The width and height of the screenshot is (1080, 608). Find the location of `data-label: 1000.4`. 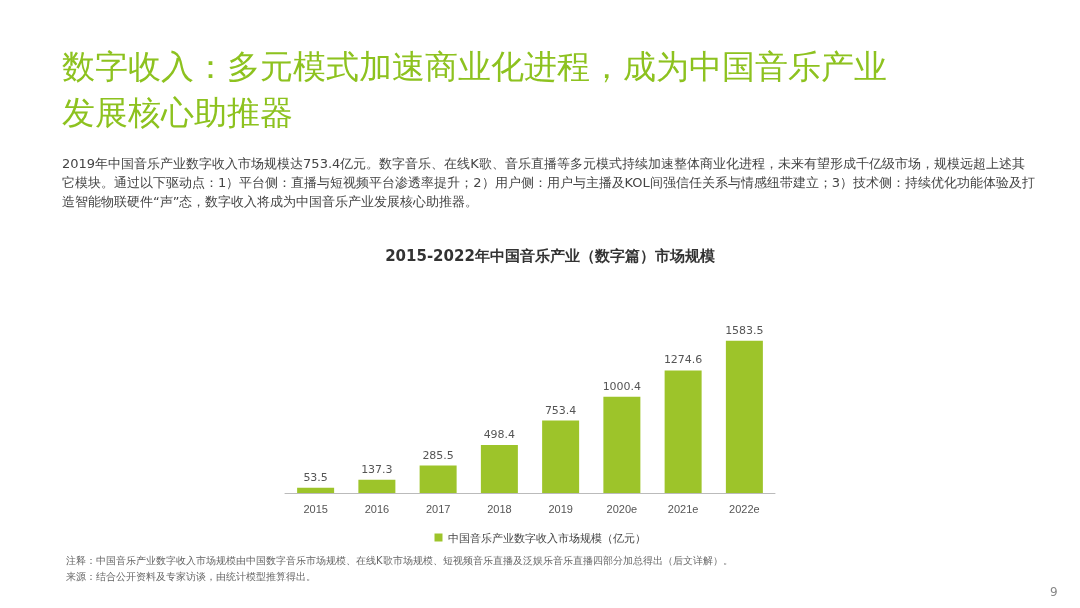

data-label: 1000.4 is located at coordinates (622, 386).